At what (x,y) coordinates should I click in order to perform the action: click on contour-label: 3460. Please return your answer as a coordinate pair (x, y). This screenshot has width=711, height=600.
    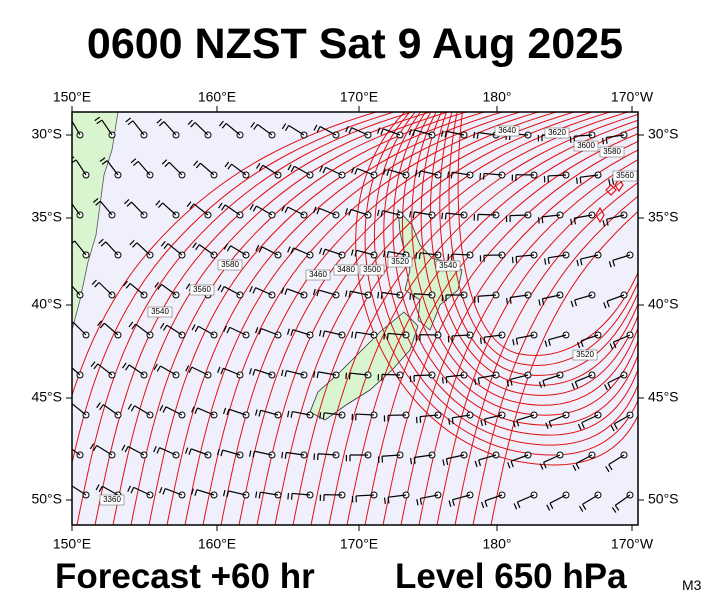
    Looking at the image, I should click on (318, 274).